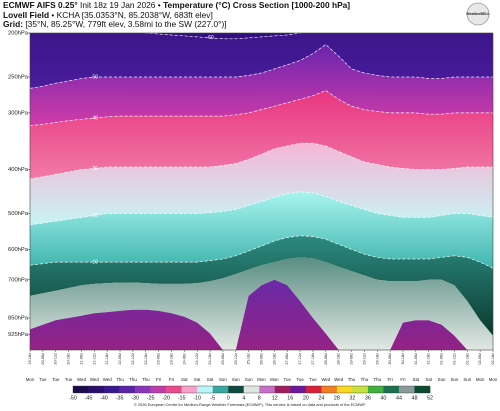  What do you see at coordinates (81, 359) in the screenshot?
I see `x-tick-label: 21-06z` at bounding box center [81, 359].